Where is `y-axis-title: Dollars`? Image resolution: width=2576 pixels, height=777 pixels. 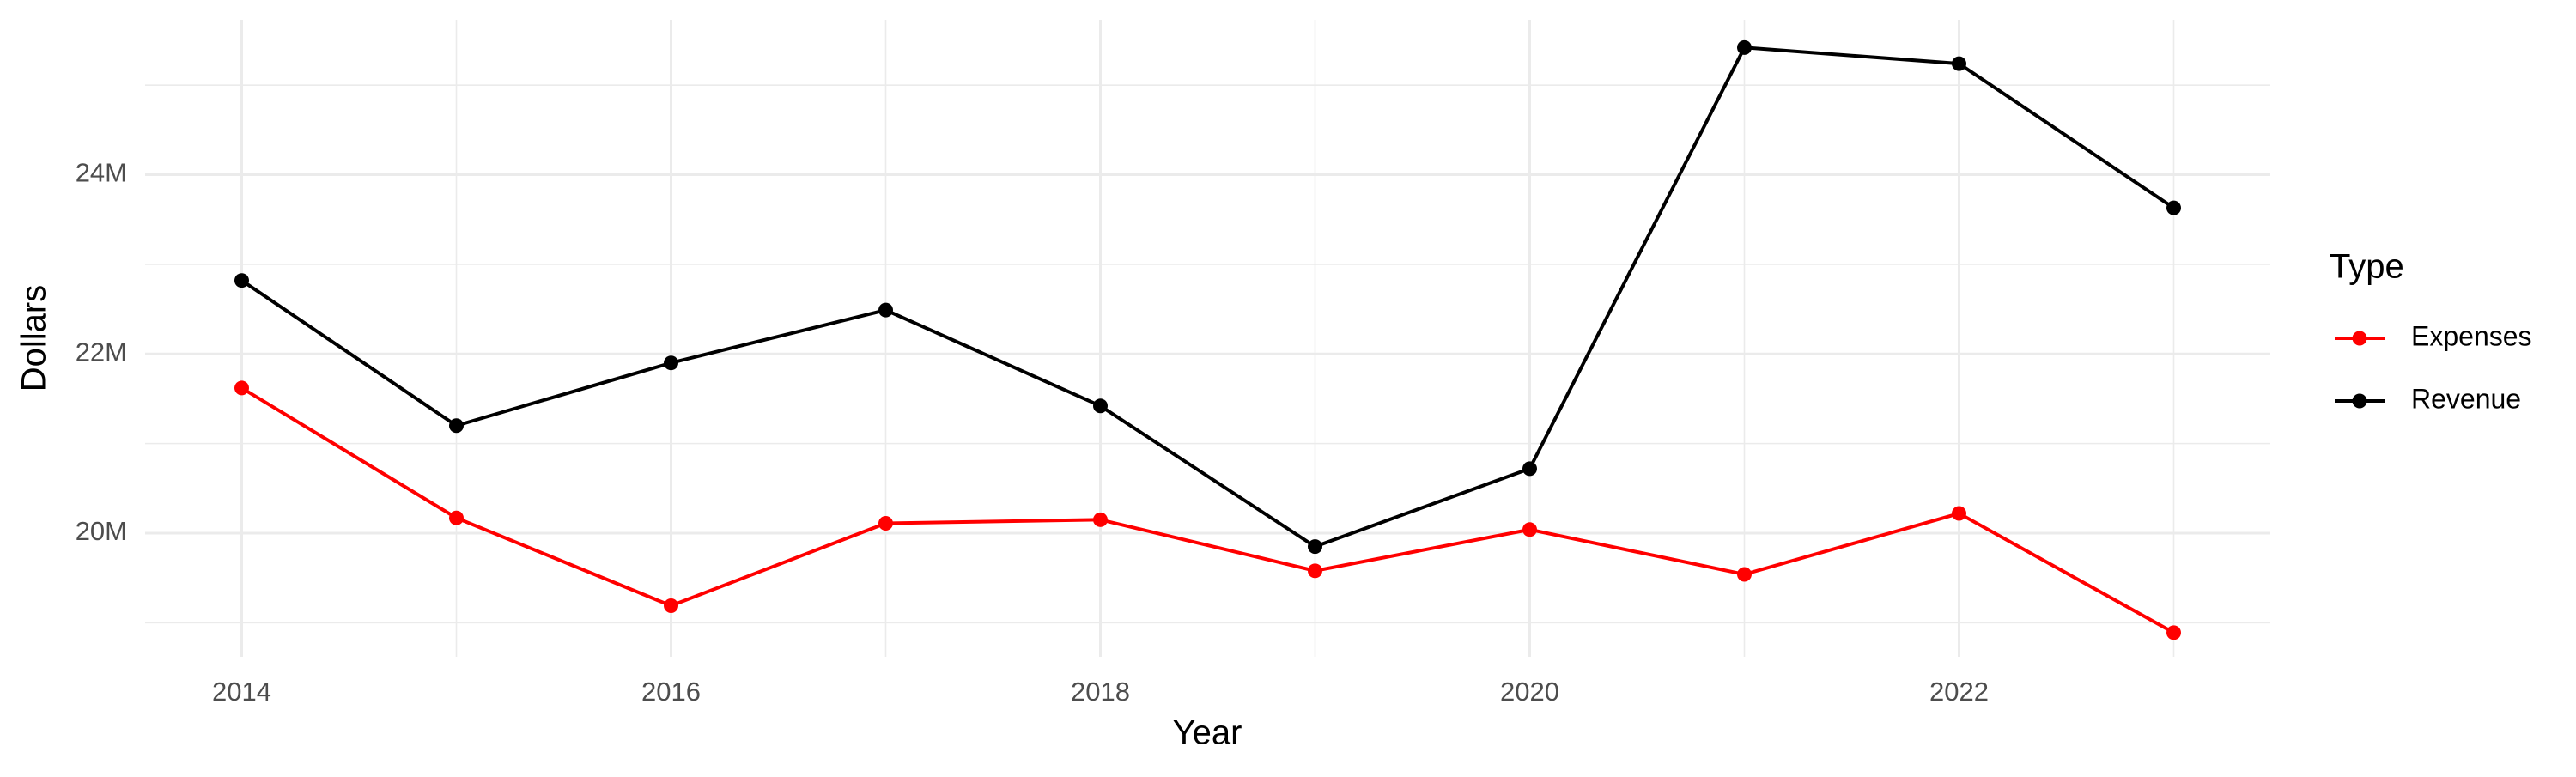 y-axis-title: Dollars is located at coordinates (34, 338).